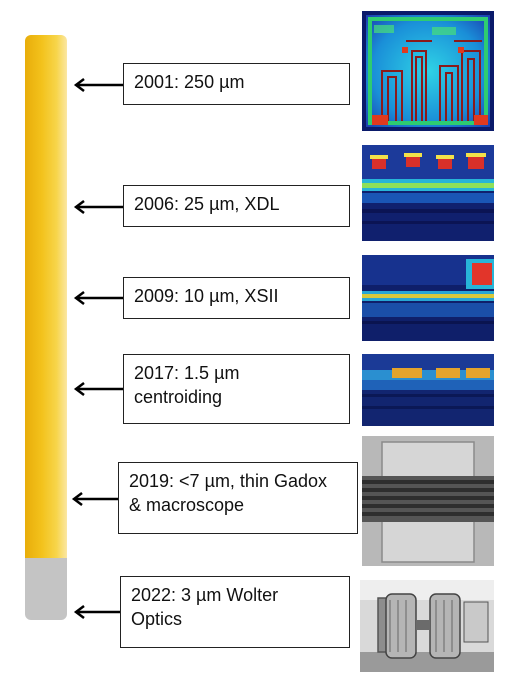  What do you see at coordinates (428, 71) in the screenshot?
I see `heatmap-detector-pattern-image` at bounding box center [428, 71].